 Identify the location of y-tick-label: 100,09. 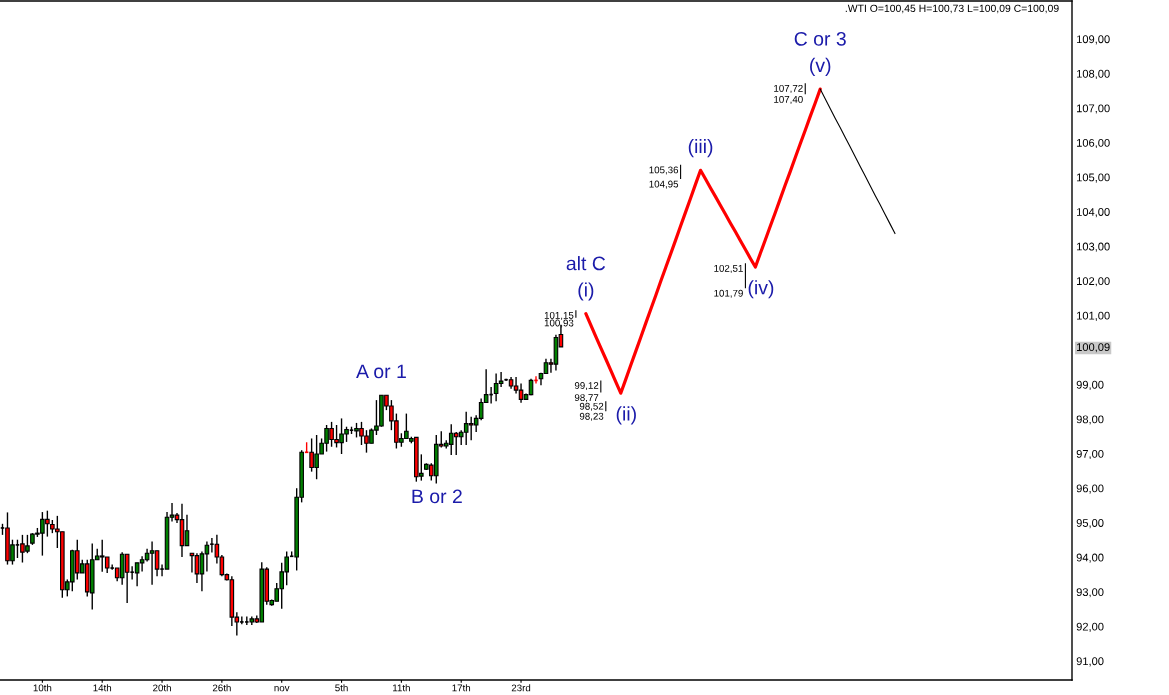
(1093, 348).